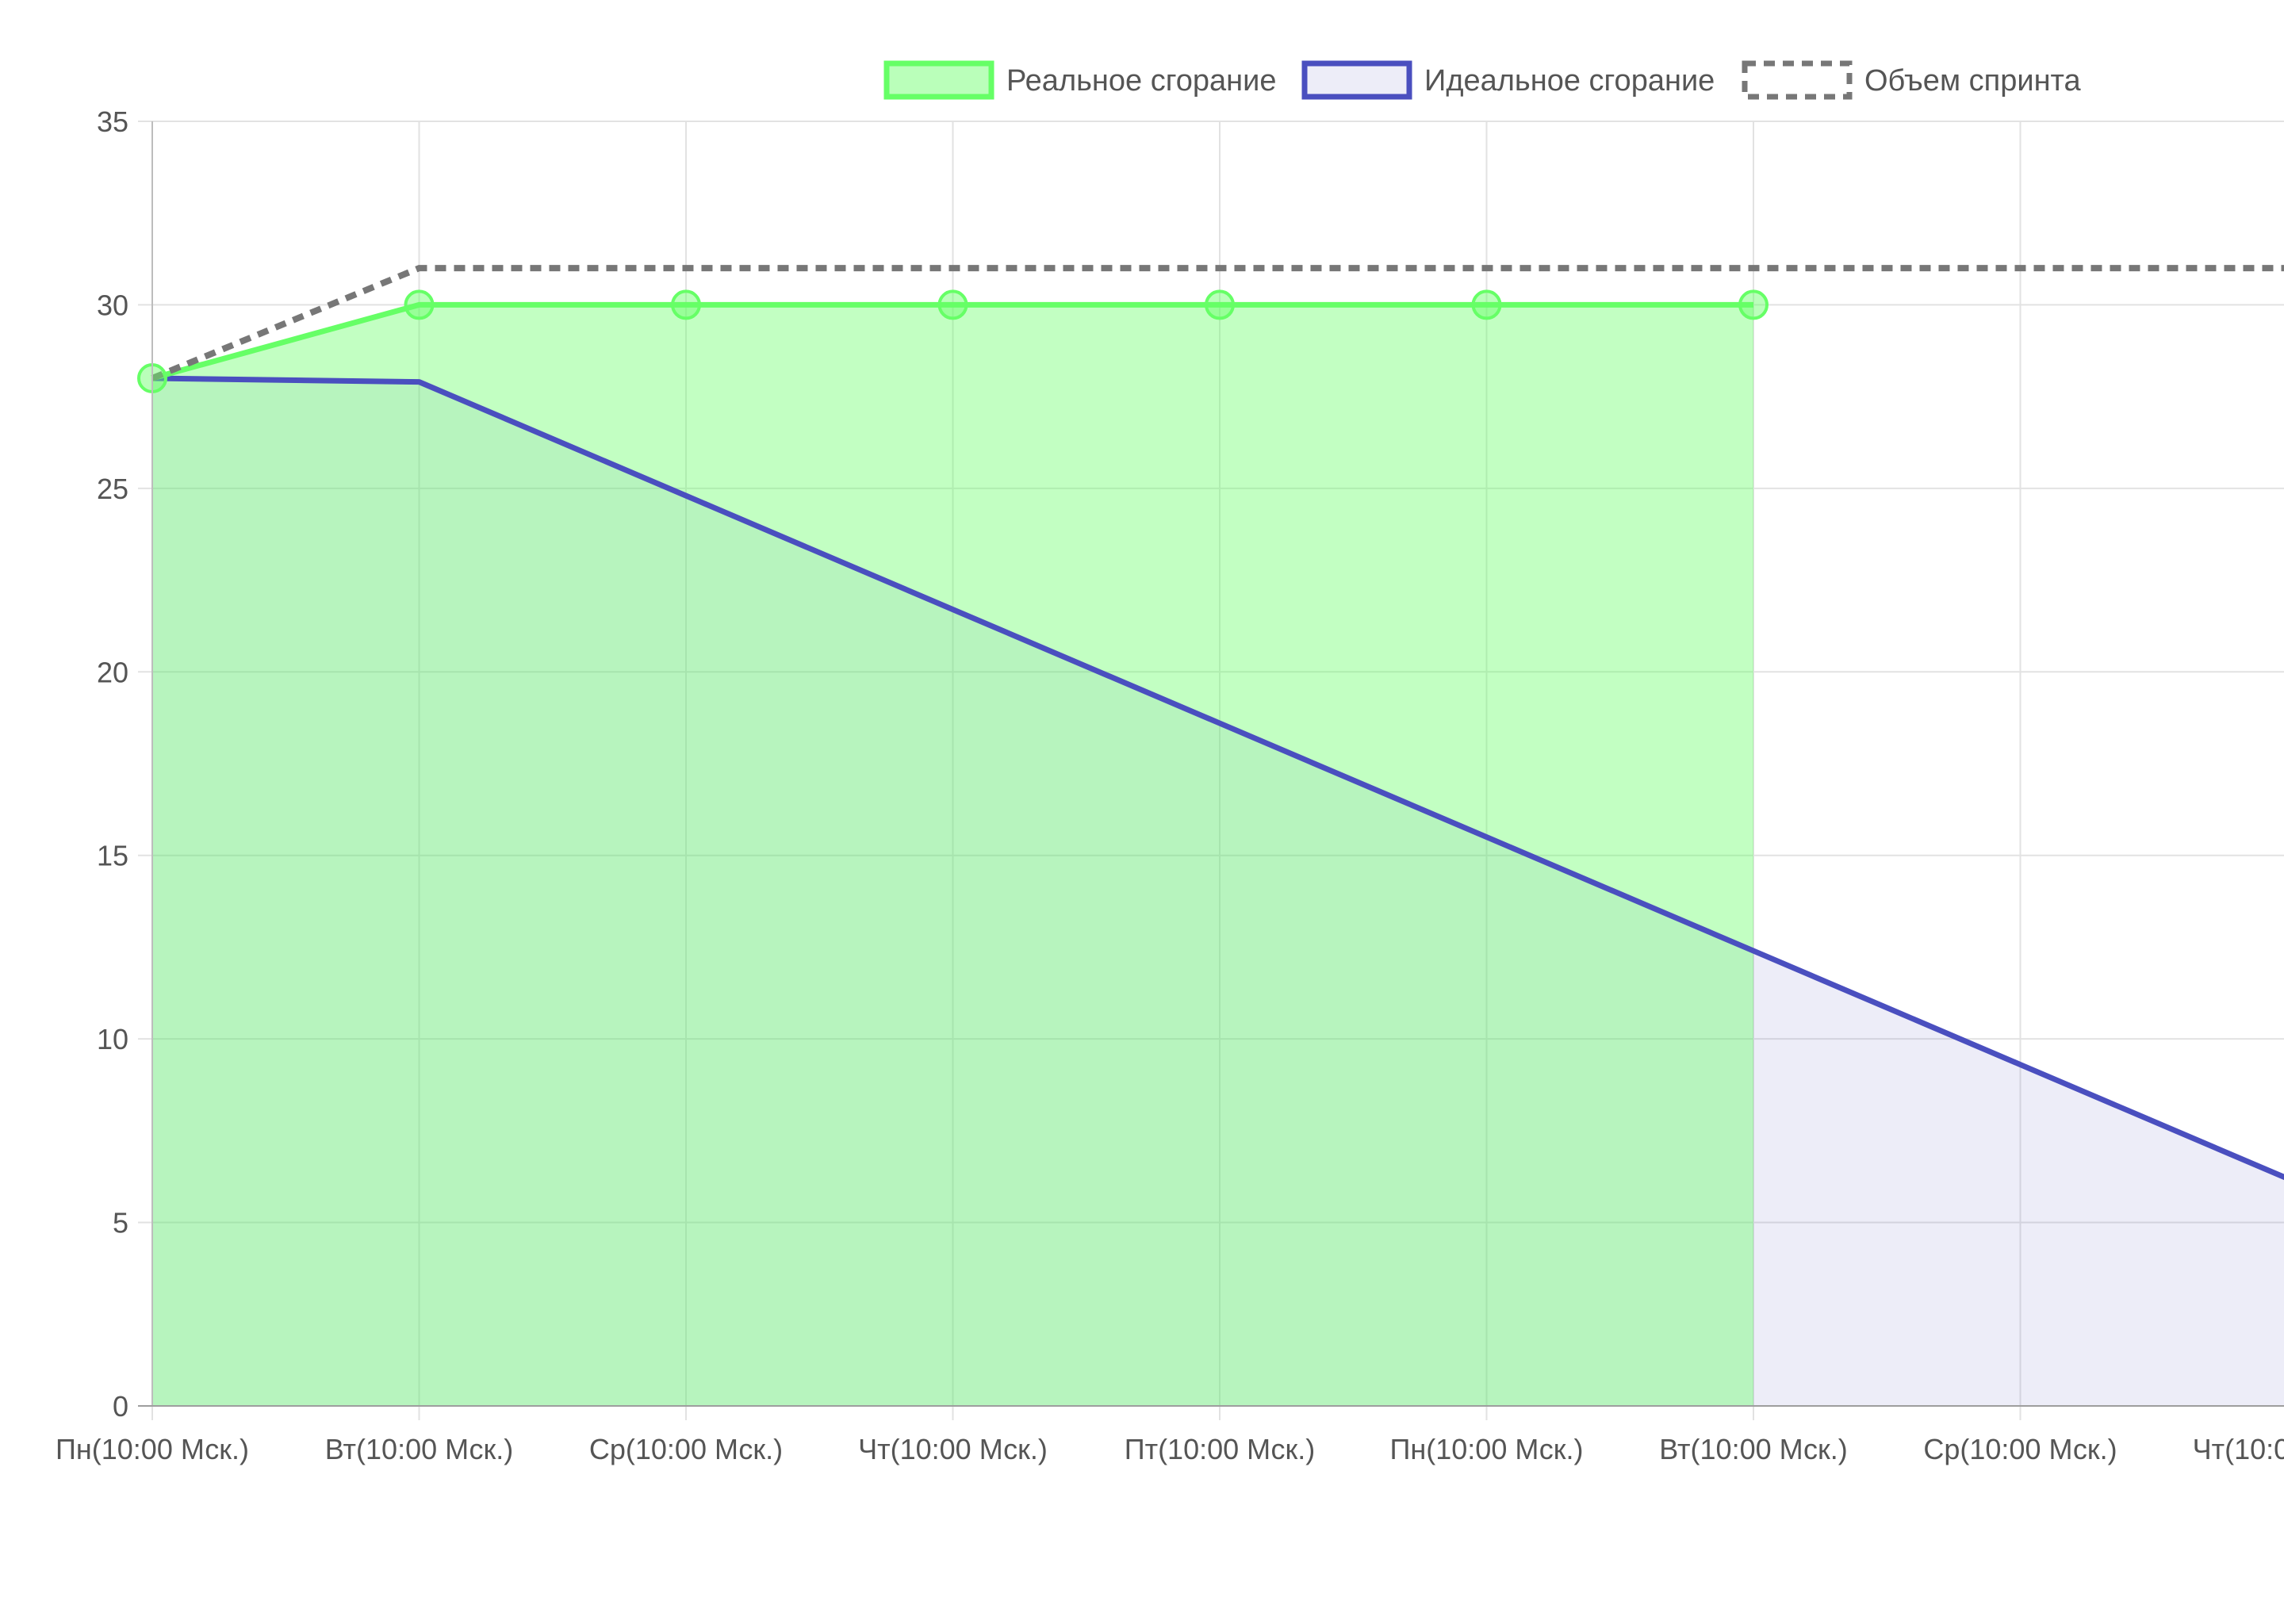  What do you see at coordinates (1141, 81) in the screenshot?
I see `legend-label: Реальное сгорание` at bounding box center [1141, 81].